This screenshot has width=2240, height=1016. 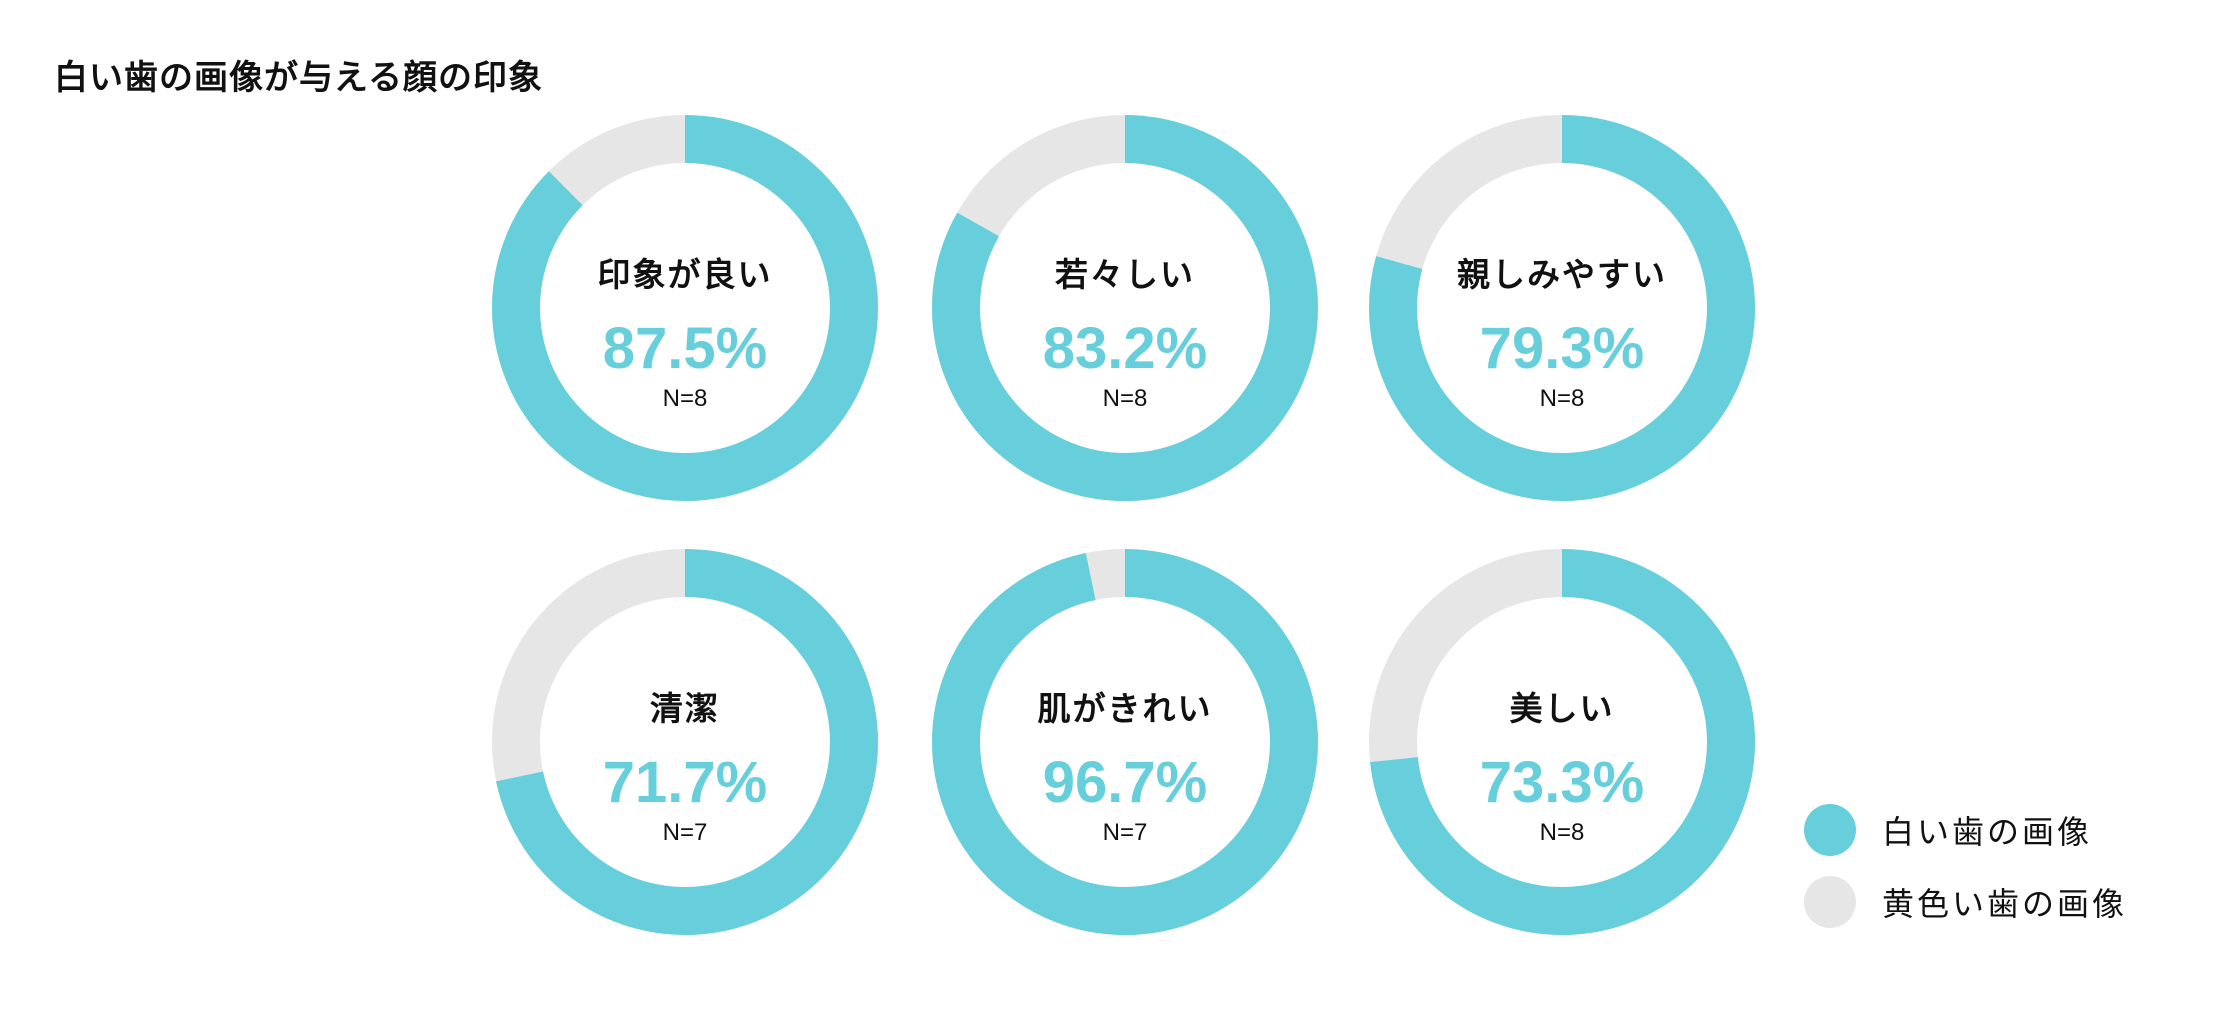 I want to click on donut-chart: 美しい 73.3% N=8, so click(x=1562, y=742).